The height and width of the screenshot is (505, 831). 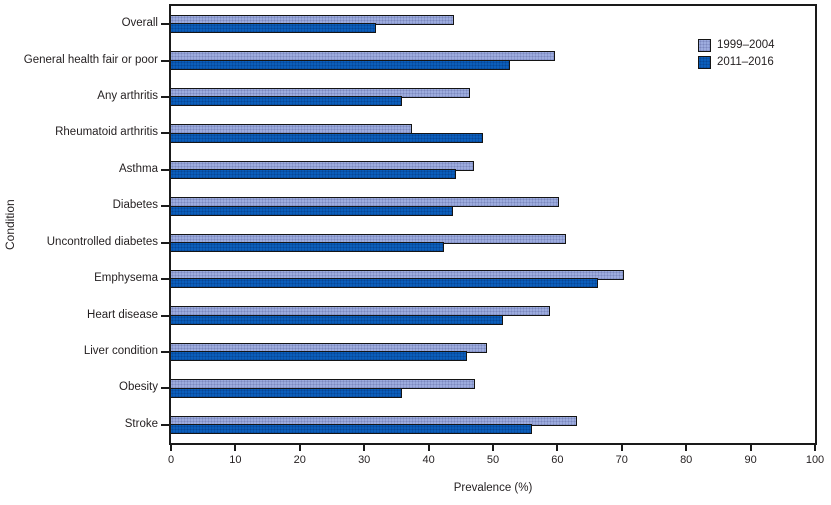 I want to click on category-row: Heart disease, so click(x=451, y=315).